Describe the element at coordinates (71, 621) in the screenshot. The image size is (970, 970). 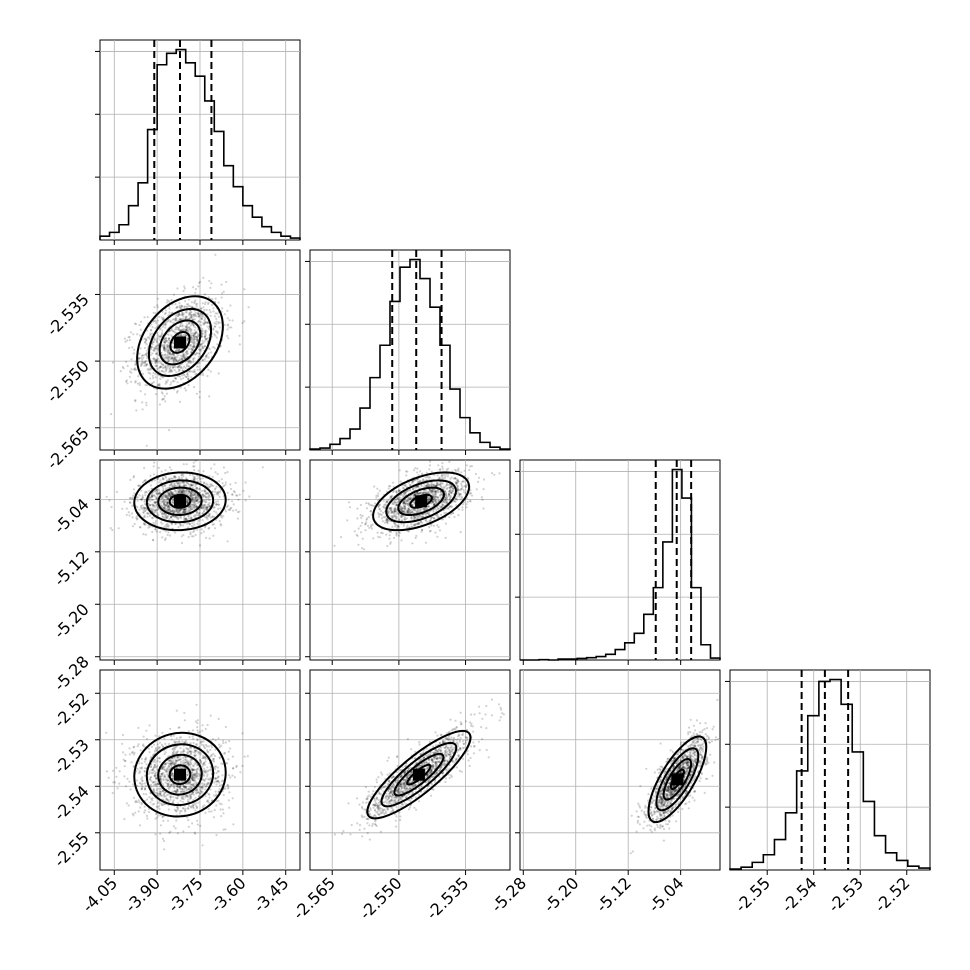
I see `y-tick-label: -5.20` at that location.